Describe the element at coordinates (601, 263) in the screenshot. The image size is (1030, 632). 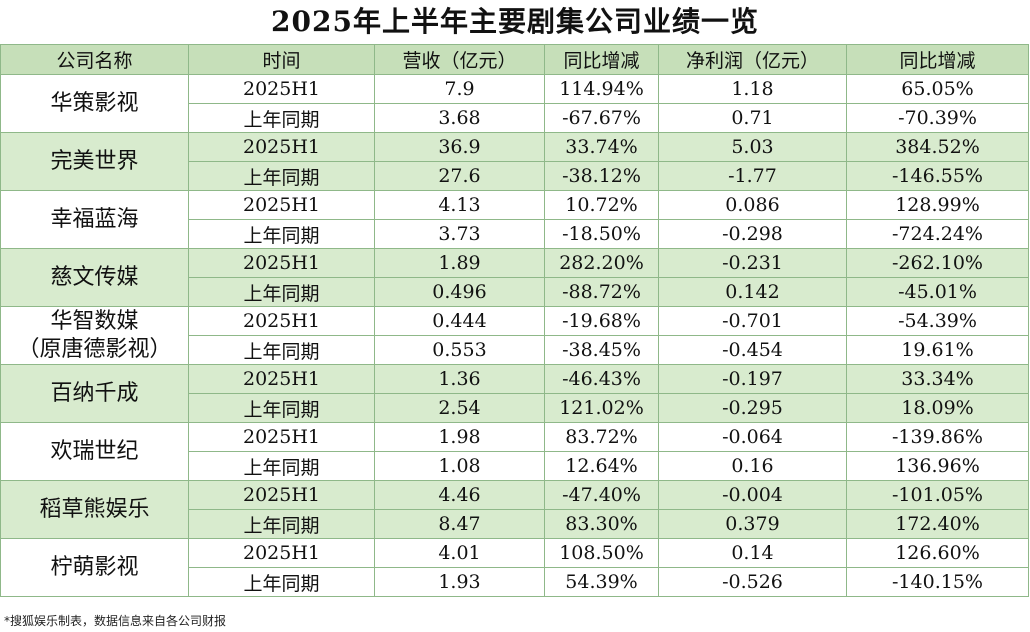
I see `revenue-yoy-cell: 282.20%` at that location.